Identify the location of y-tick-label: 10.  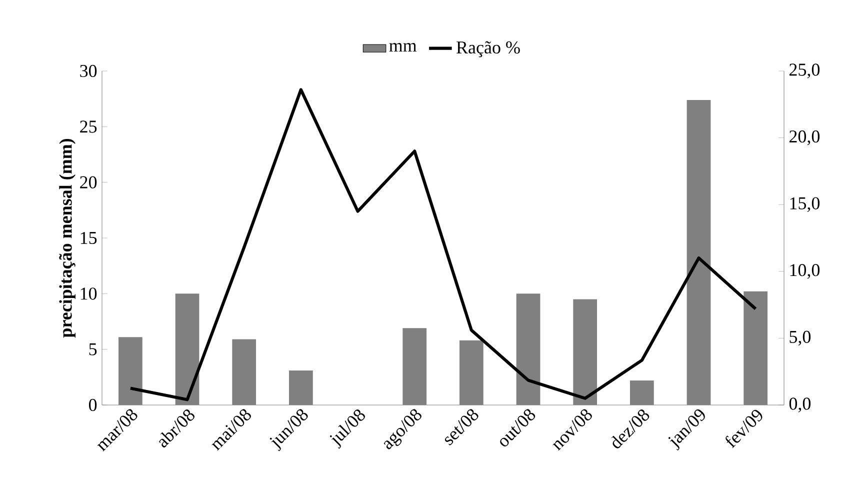
(88, 294).